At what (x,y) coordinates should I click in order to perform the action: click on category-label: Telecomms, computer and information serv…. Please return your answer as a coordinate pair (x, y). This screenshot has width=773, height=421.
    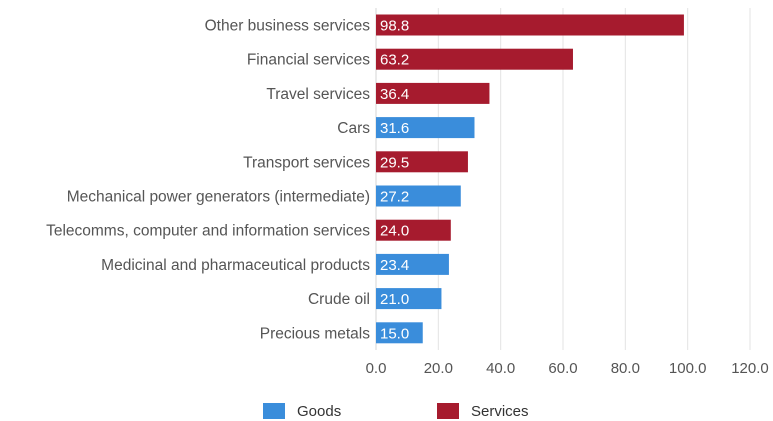
    Looking at the image, I should click on (208, 231).